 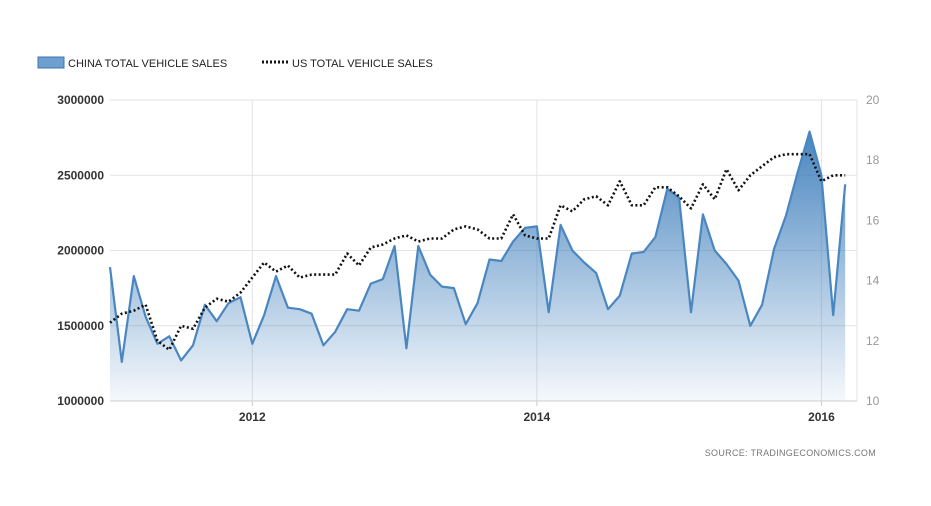 What do you see at coordinates (51, 62) in the screenshot?
I see `legend-swatch-china` at bounding box center [51, 62].